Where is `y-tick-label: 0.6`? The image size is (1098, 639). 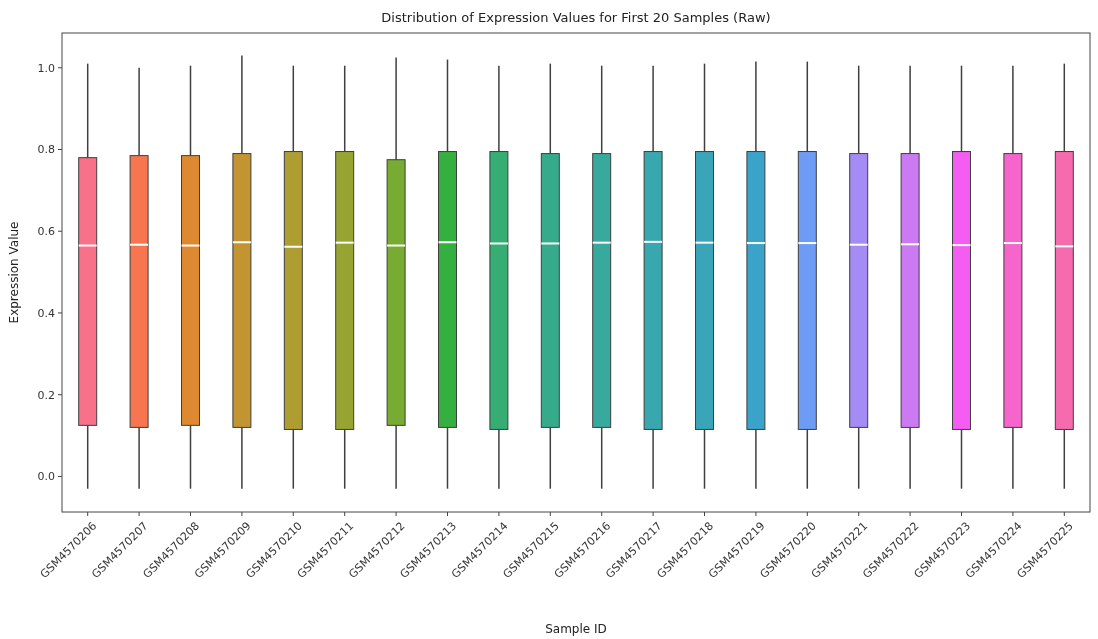 y-tick-label: 0.6 is located at coordinates (46, 232).